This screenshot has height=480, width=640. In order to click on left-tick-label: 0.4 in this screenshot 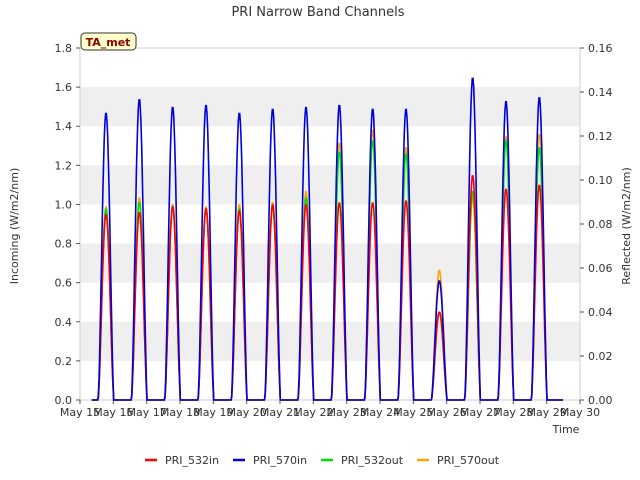, I will do `click(64, 322)`.